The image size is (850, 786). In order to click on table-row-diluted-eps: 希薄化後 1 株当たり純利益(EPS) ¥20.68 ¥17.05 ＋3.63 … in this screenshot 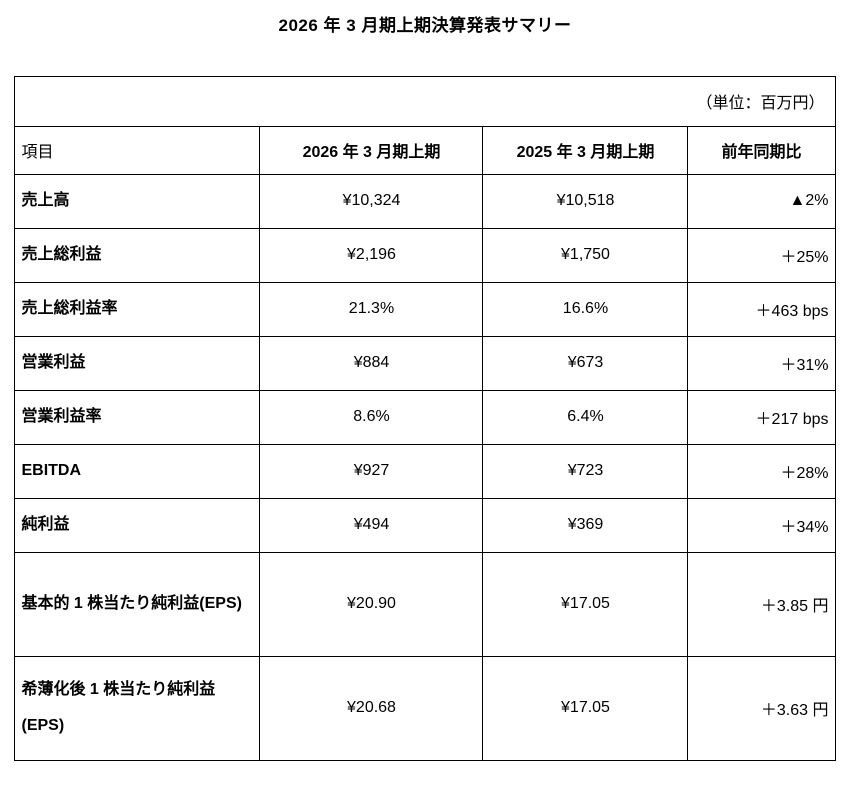, I will do `click(425, 708)`.